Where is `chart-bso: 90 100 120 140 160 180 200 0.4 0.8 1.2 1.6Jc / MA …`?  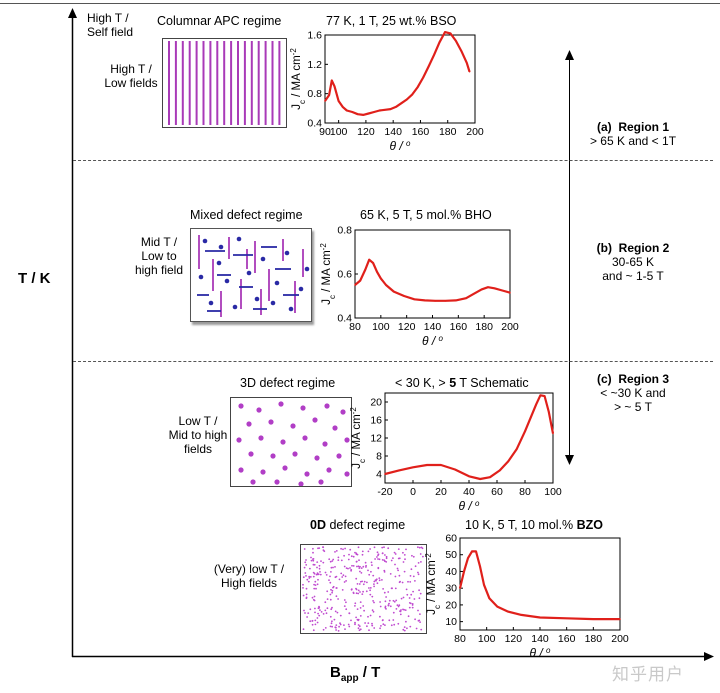
chart-bso: 90 100 120 140 160 180 200 0.4 0.8 1.2 1.6Jc / MA … is located at coordinates (386, 92).